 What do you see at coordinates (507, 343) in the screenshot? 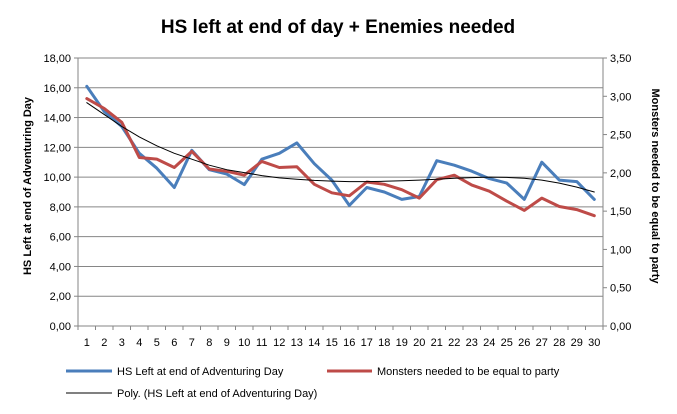
I see `x-tick-label: 25` at bounding box center [507, 343].